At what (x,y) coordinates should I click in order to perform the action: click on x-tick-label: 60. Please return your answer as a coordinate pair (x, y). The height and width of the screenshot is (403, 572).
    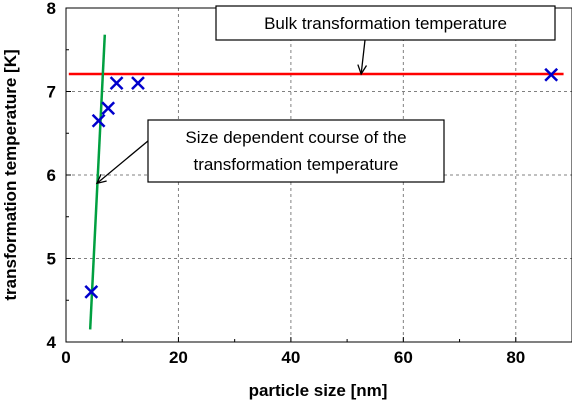
    Looking at the image, I should click on (403, 357).